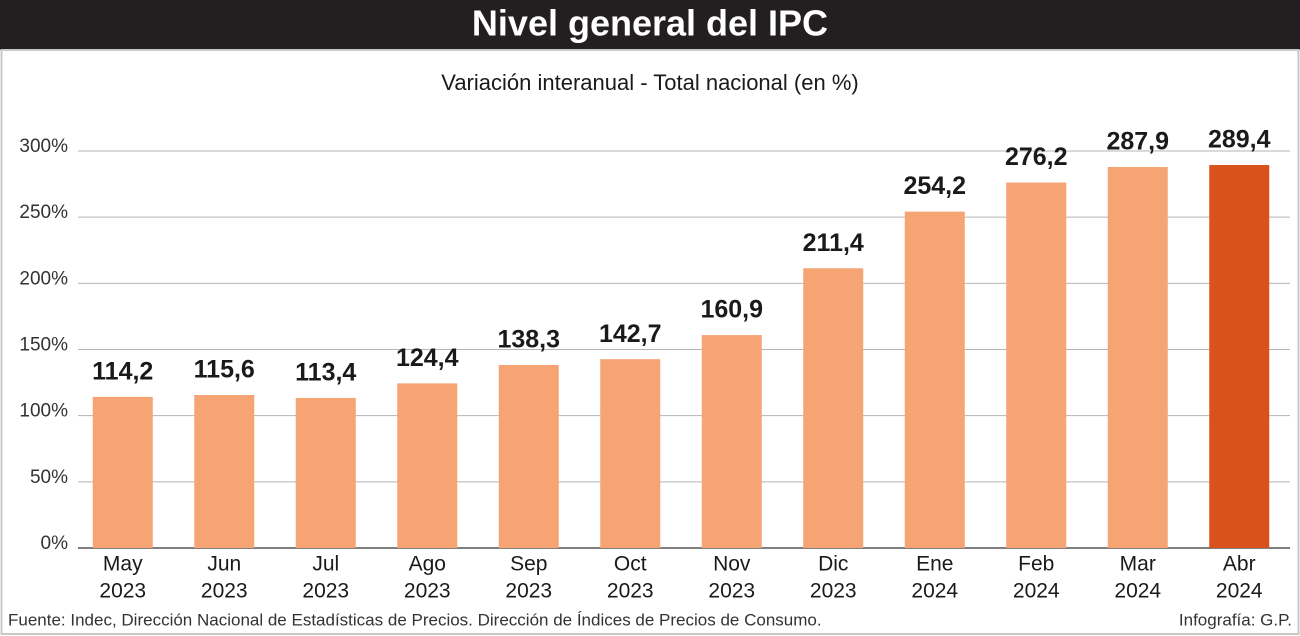  What do you see at coordinates (934, 186) in the screenshot?
I see `value-label: 254,2` at bounding box center [934, 186].